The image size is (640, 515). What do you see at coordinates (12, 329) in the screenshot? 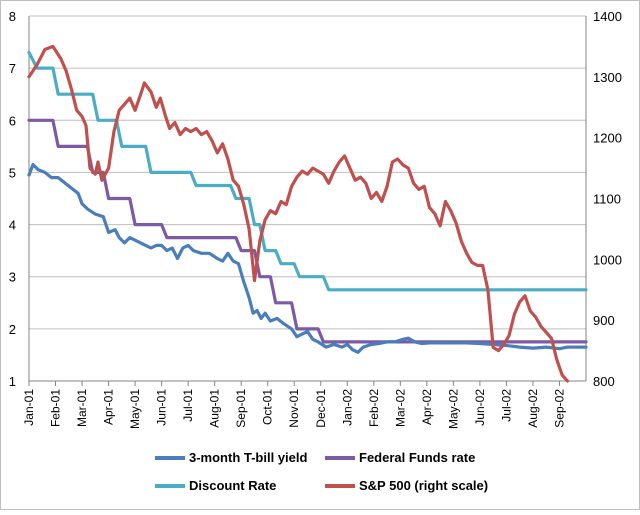
I see `y-left-tick-label: 2` at bounding box center [12, 329].